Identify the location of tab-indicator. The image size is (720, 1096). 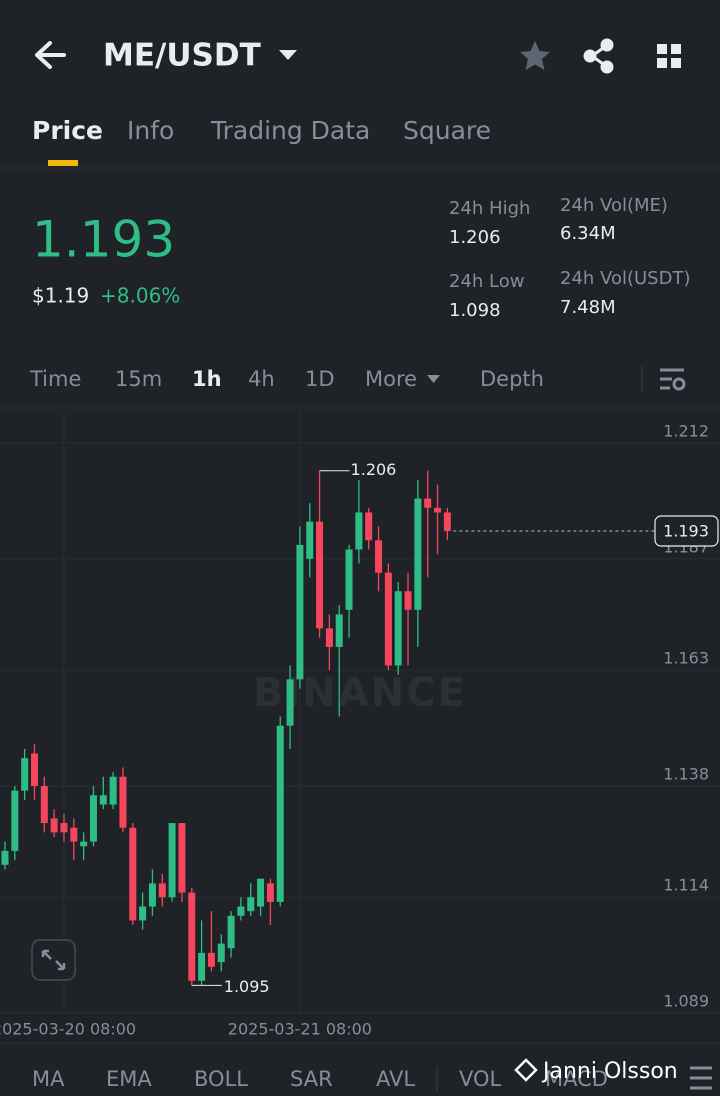
(63, 163).